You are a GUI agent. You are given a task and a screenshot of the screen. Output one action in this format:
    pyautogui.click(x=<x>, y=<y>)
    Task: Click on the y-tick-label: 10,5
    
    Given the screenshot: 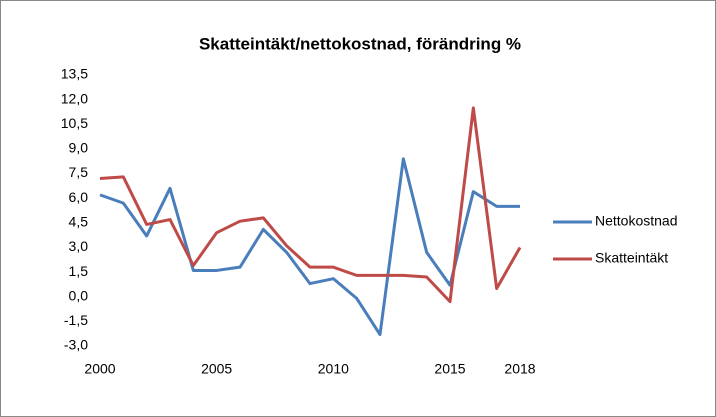 What is the action you would take?
    pyautogui.click(x=74, y=123)
    